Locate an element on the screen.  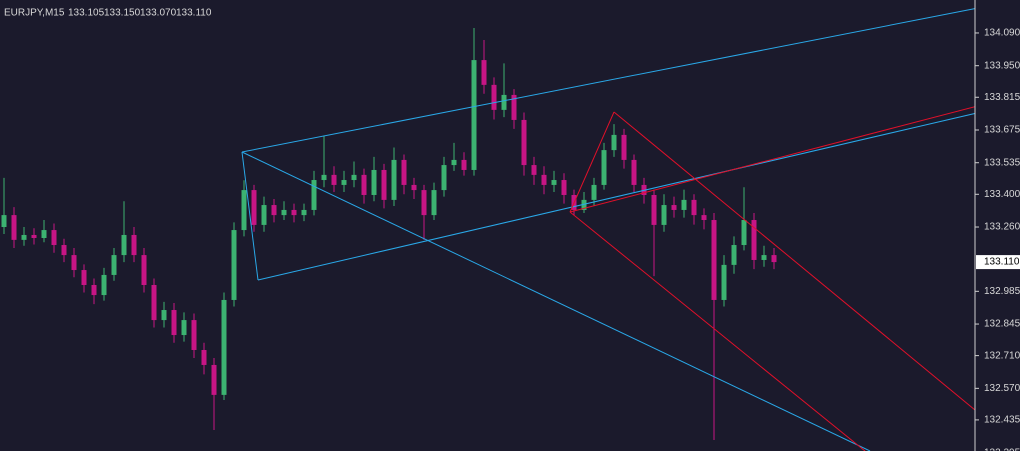
y-tick-label: 132.710 is located at coordinates (1002, 355).